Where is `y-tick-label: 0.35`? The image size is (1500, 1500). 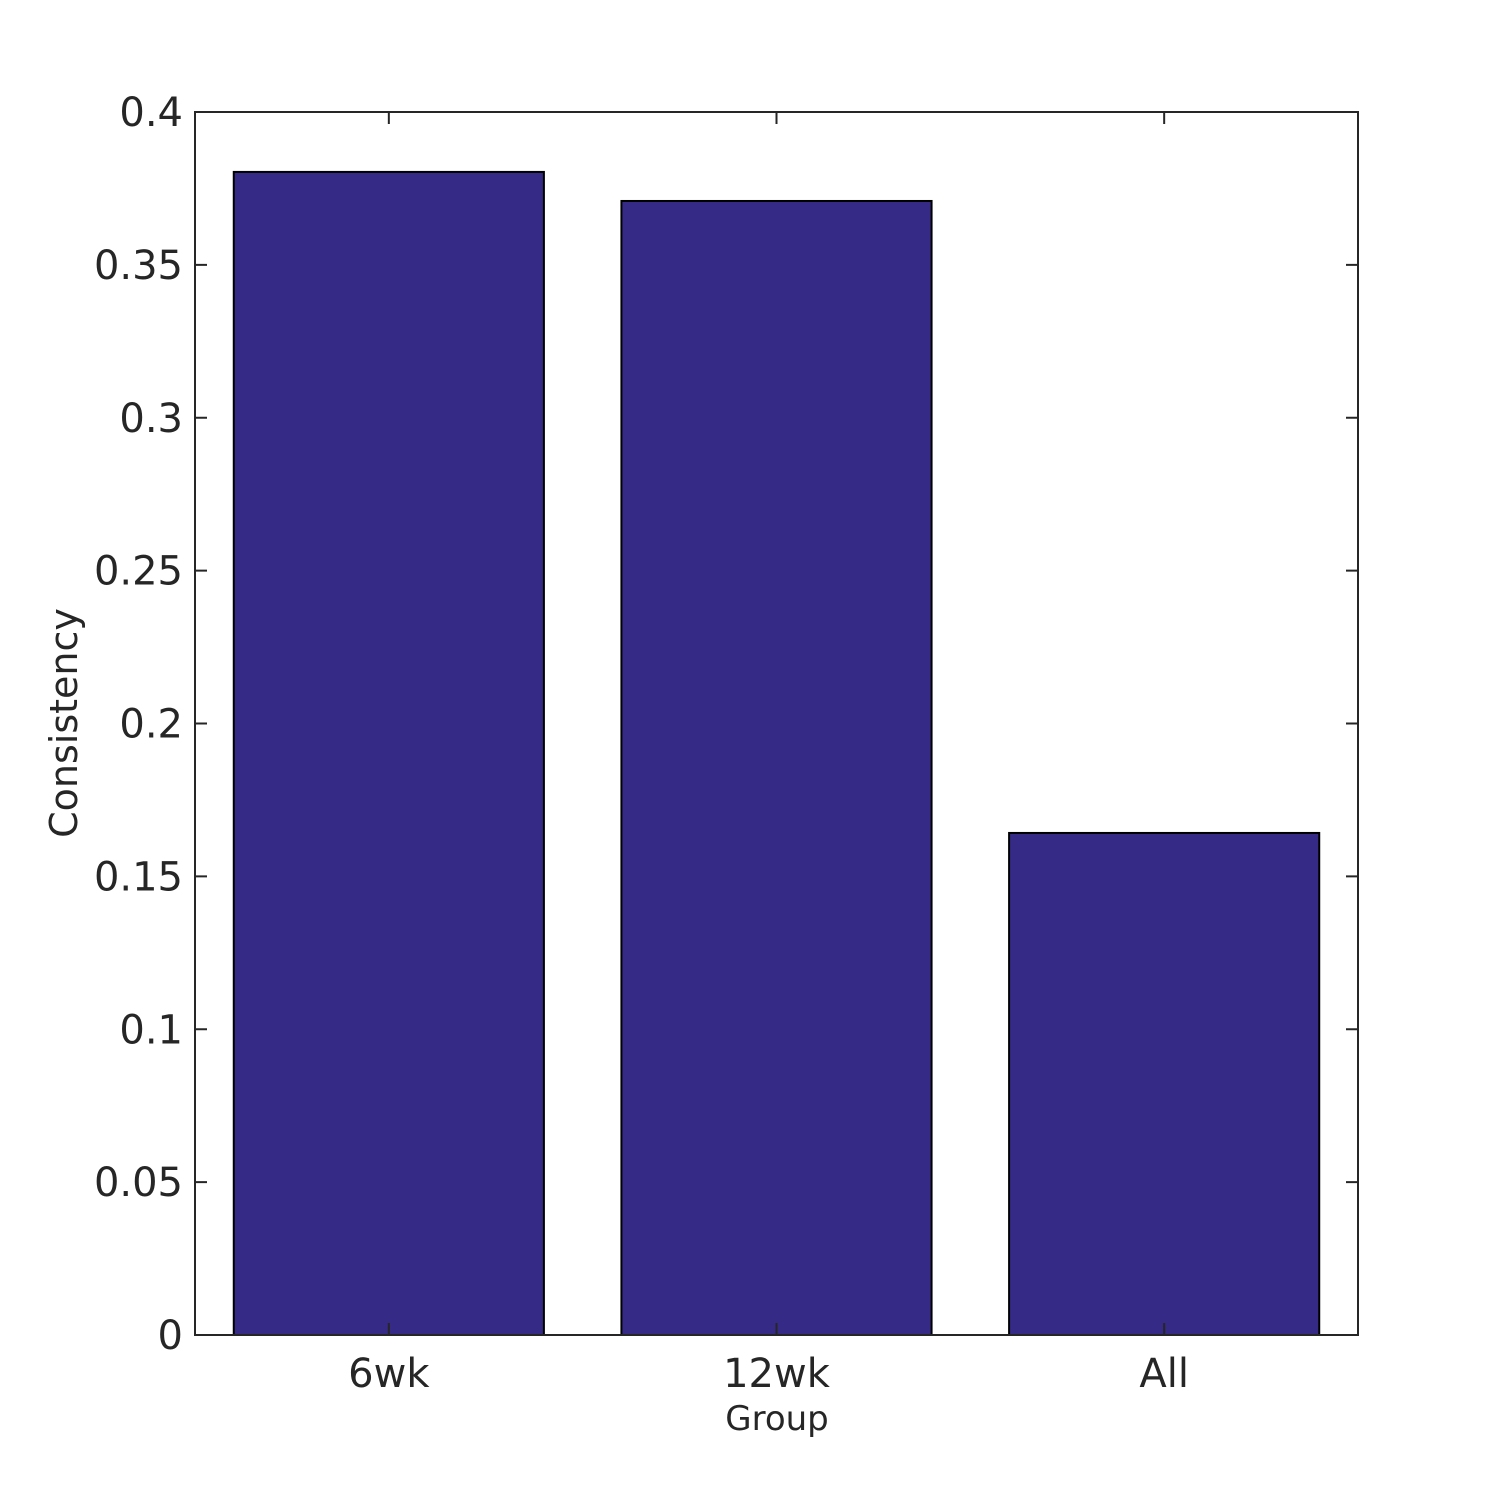 y-tick-label: 0.35 is located at coordinates (138, 266).